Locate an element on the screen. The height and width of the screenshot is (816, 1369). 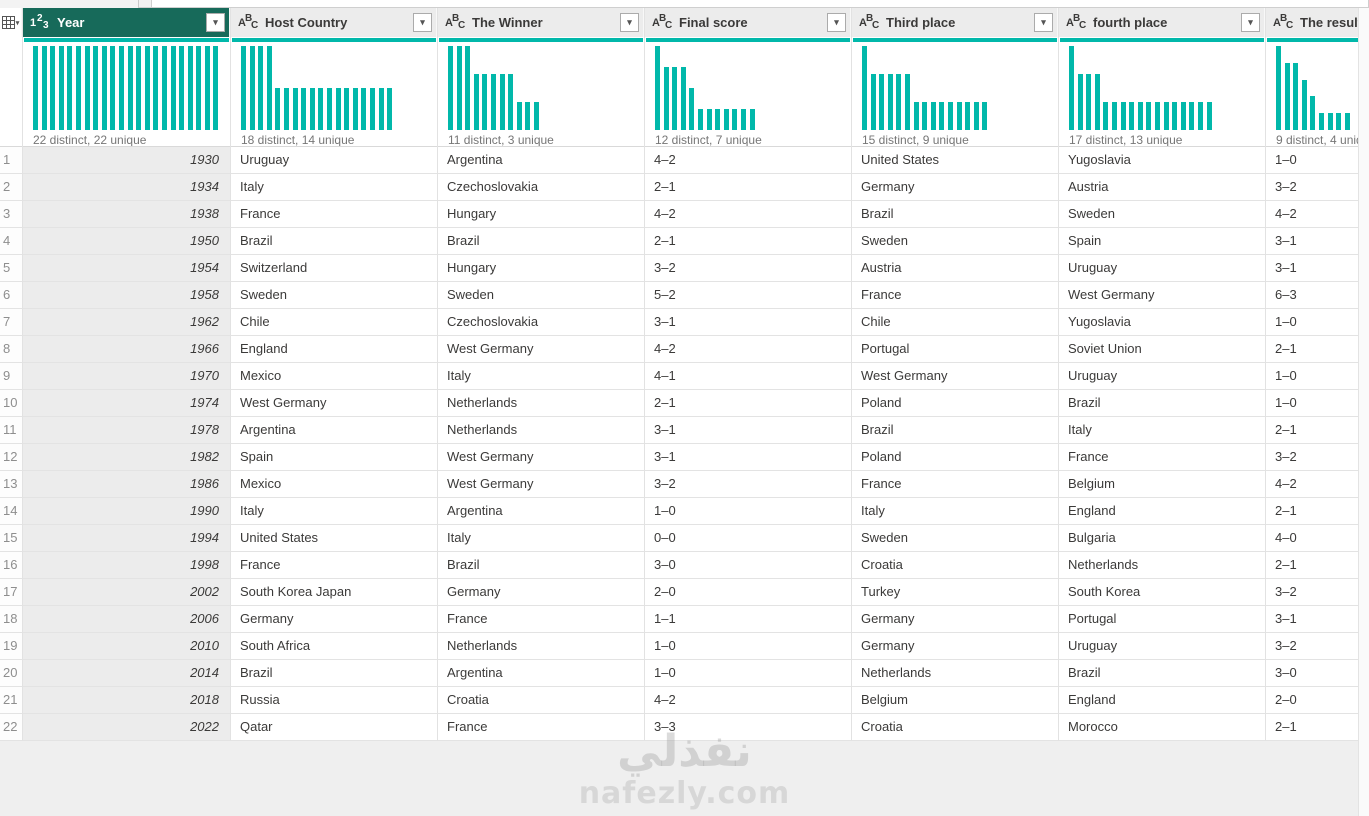
table-cell: 2–1 is located at coordinates (748, 187).